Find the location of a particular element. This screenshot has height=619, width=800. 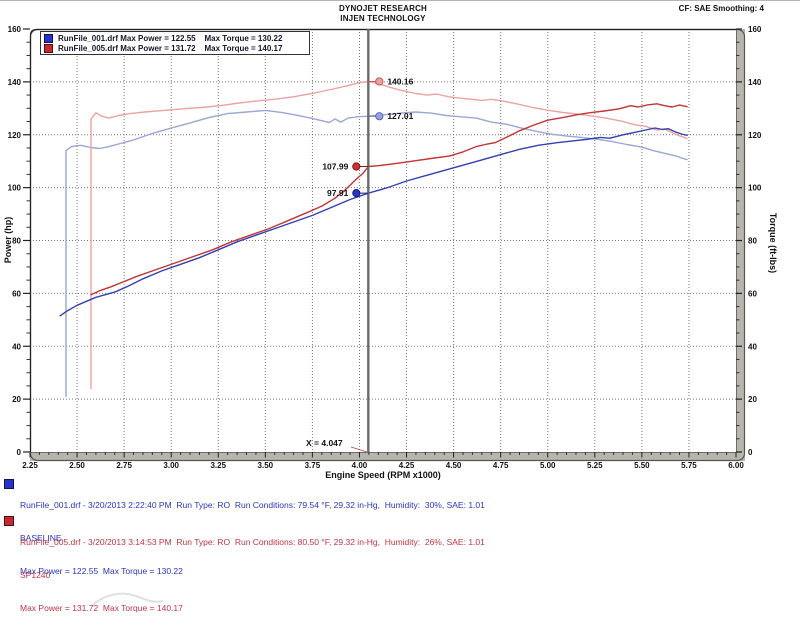

cursor-marker-runfile_001-torque is located at coordinates (379, 116).